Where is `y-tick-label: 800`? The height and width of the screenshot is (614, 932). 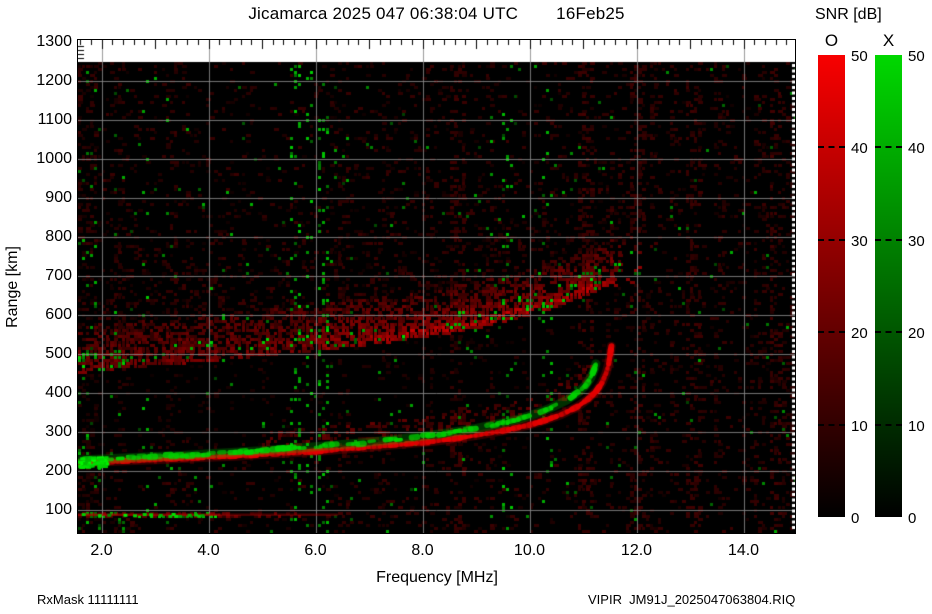 y-tick-label: 800 is located at coordinates (58, 236).